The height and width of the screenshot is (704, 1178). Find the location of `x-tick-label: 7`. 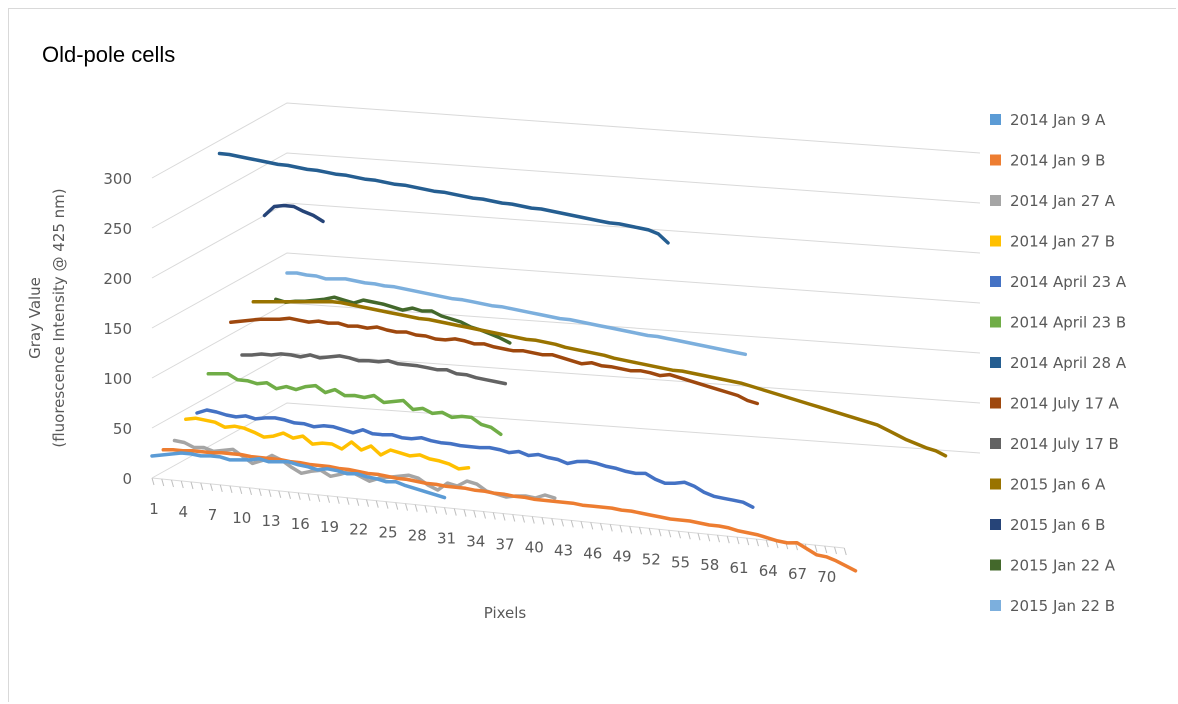

x-tick-label: 7 is located at coordinates (213, 515).